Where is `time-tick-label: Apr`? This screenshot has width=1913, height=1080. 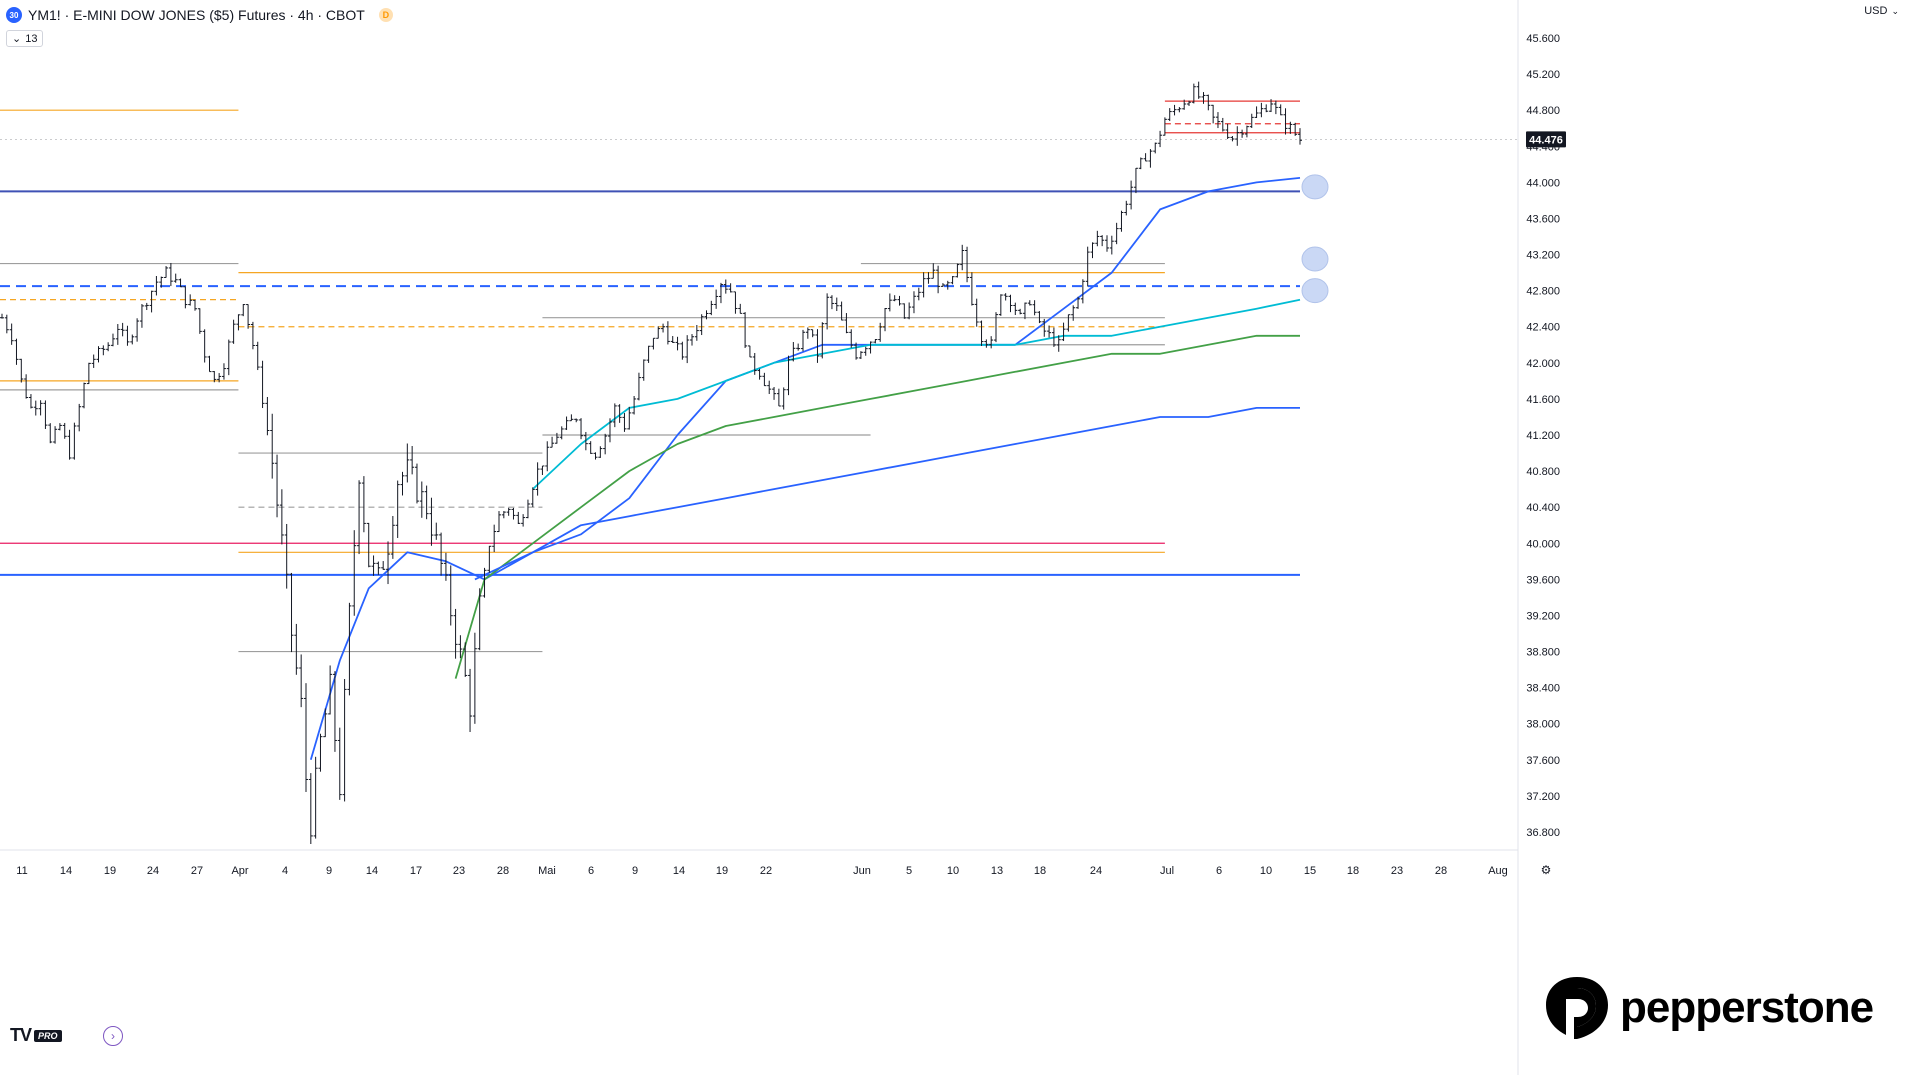 time-tick-label: Apr is located at coordinates (239, 871).